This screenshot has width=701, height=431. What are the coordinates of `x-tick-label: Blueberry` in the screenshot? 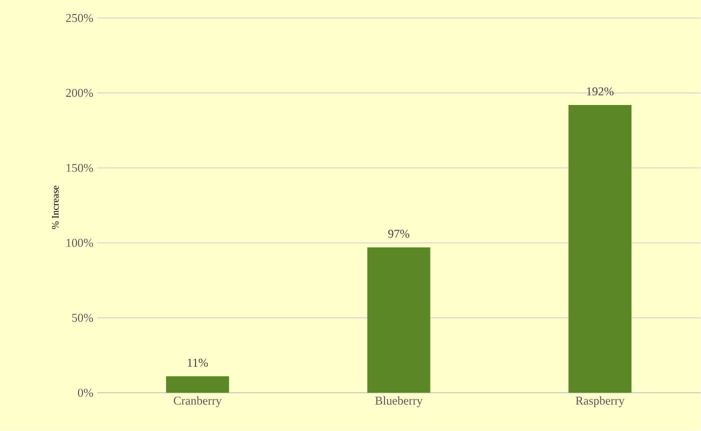 It's located at (399, 402).